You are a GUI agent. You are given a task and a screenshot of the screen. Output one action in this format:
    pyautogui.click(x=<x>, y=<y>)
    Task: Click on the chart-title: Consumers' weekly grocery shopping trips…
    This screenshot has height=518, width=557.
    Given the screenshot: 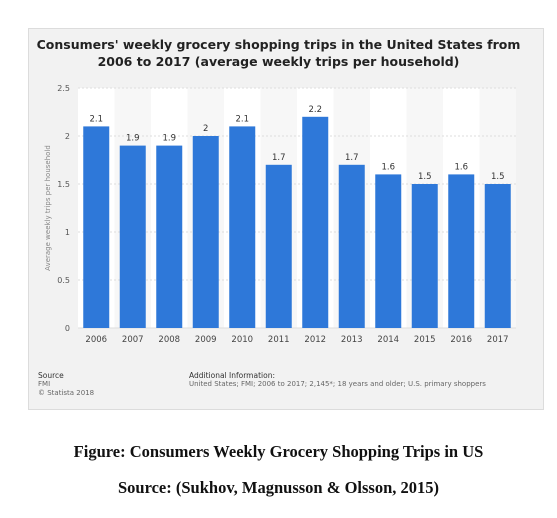 What is the action you would take?
    pyautogui.click(x=278, y=53)
    